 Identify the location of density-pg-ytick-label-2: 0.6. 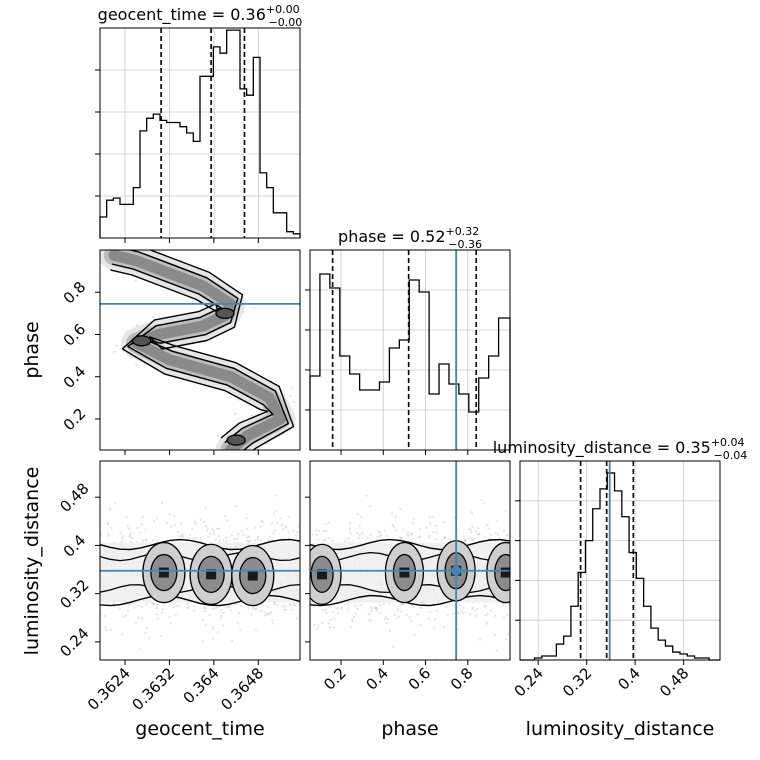
(75, 335).